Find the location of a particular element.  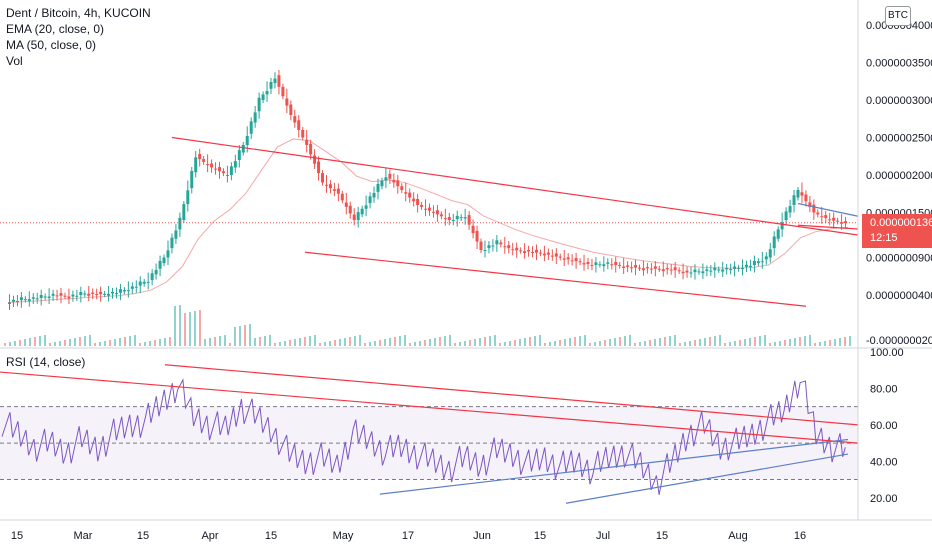

price-tick-label: 0.0000003500 is located at coordinates (899, 64).